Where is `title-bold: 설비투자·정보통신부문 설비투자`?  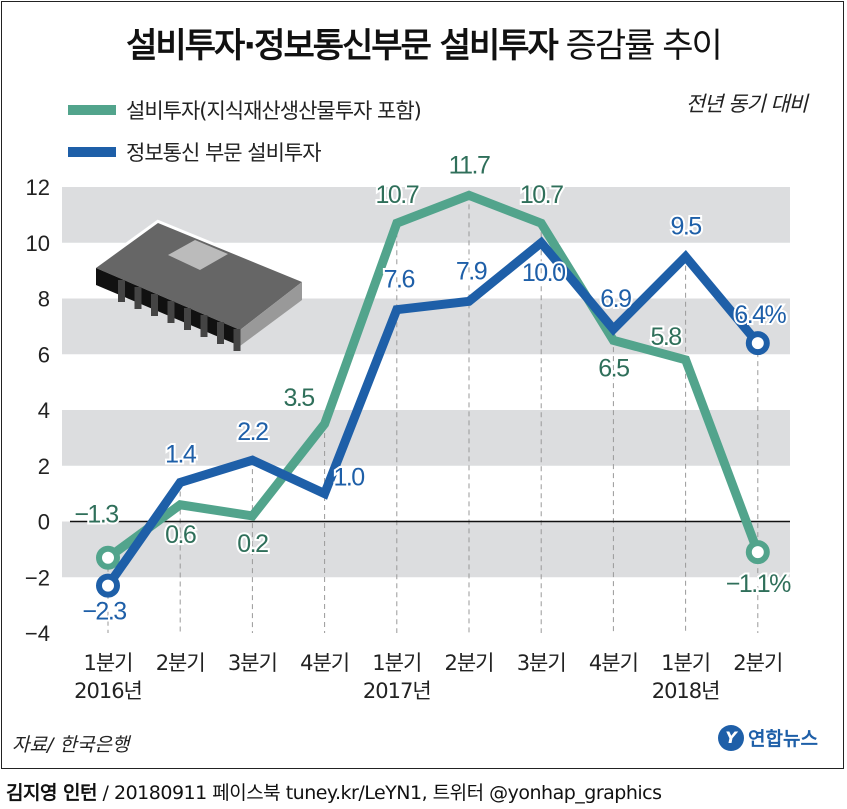
title-bold: 설비투자·정보통신부문 설비투자 is located at coordinates (342, 46).